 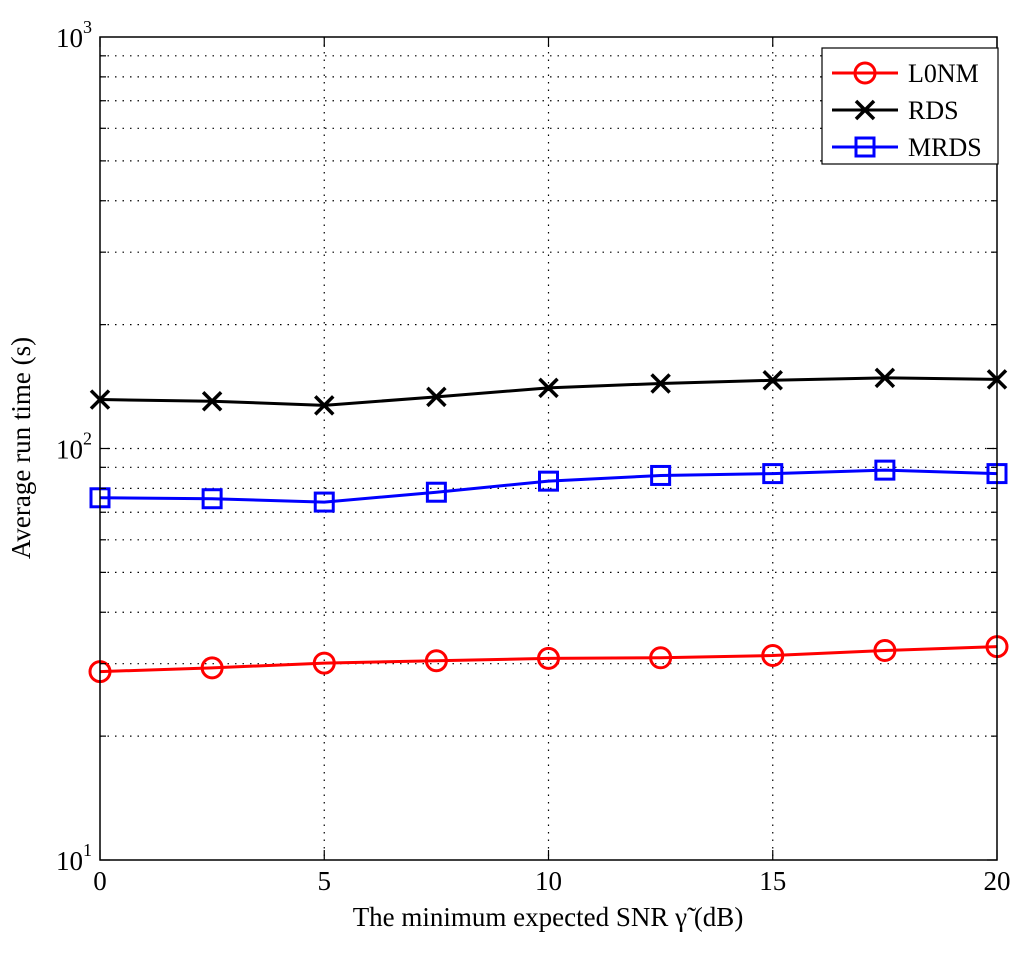 What do you see at coordinates (945, 147) in the screenshot?
I see `legend-label: MRDS` at bounding box center [945, 147].